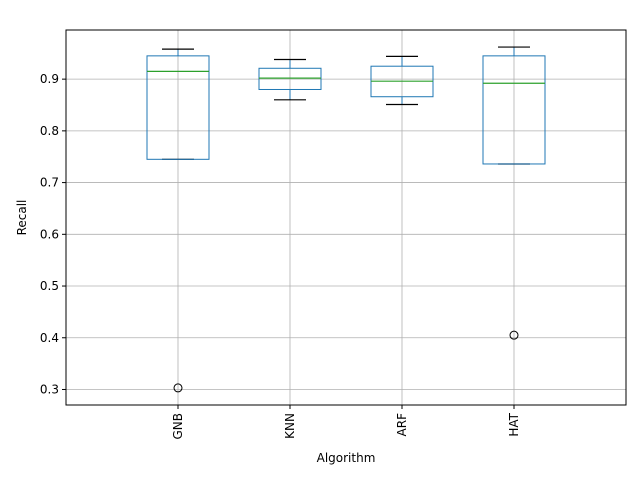 This screenshot has width=640, height=480. What do you see at coordinates (49, 183) in the screenshot?
I see `y-tick-label: 0.7` at bounding box center [49, 183].